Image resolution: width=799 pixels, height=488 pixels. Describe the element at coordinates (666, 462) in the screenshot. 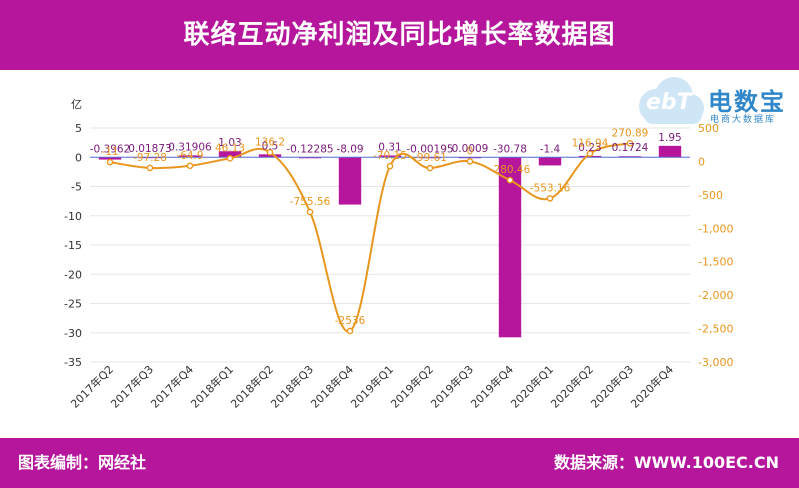

I see `footer-source: 数据来源：WWW.100EC.CN` at that location.